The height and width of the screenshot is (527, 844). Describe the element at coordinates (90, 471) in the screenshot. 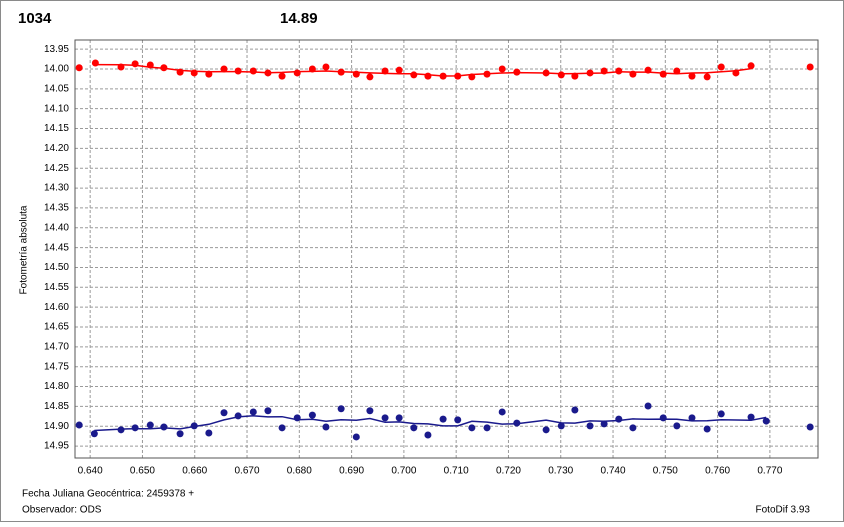

I see `x-tick-label: 0.640` at that location.